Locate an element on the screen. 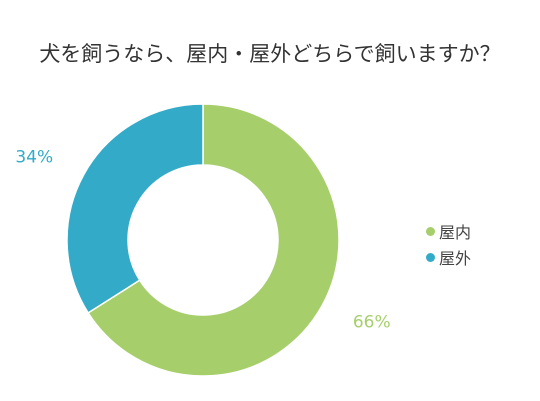  legend: 屋内 屋外 is located at coordinates (448, 244).